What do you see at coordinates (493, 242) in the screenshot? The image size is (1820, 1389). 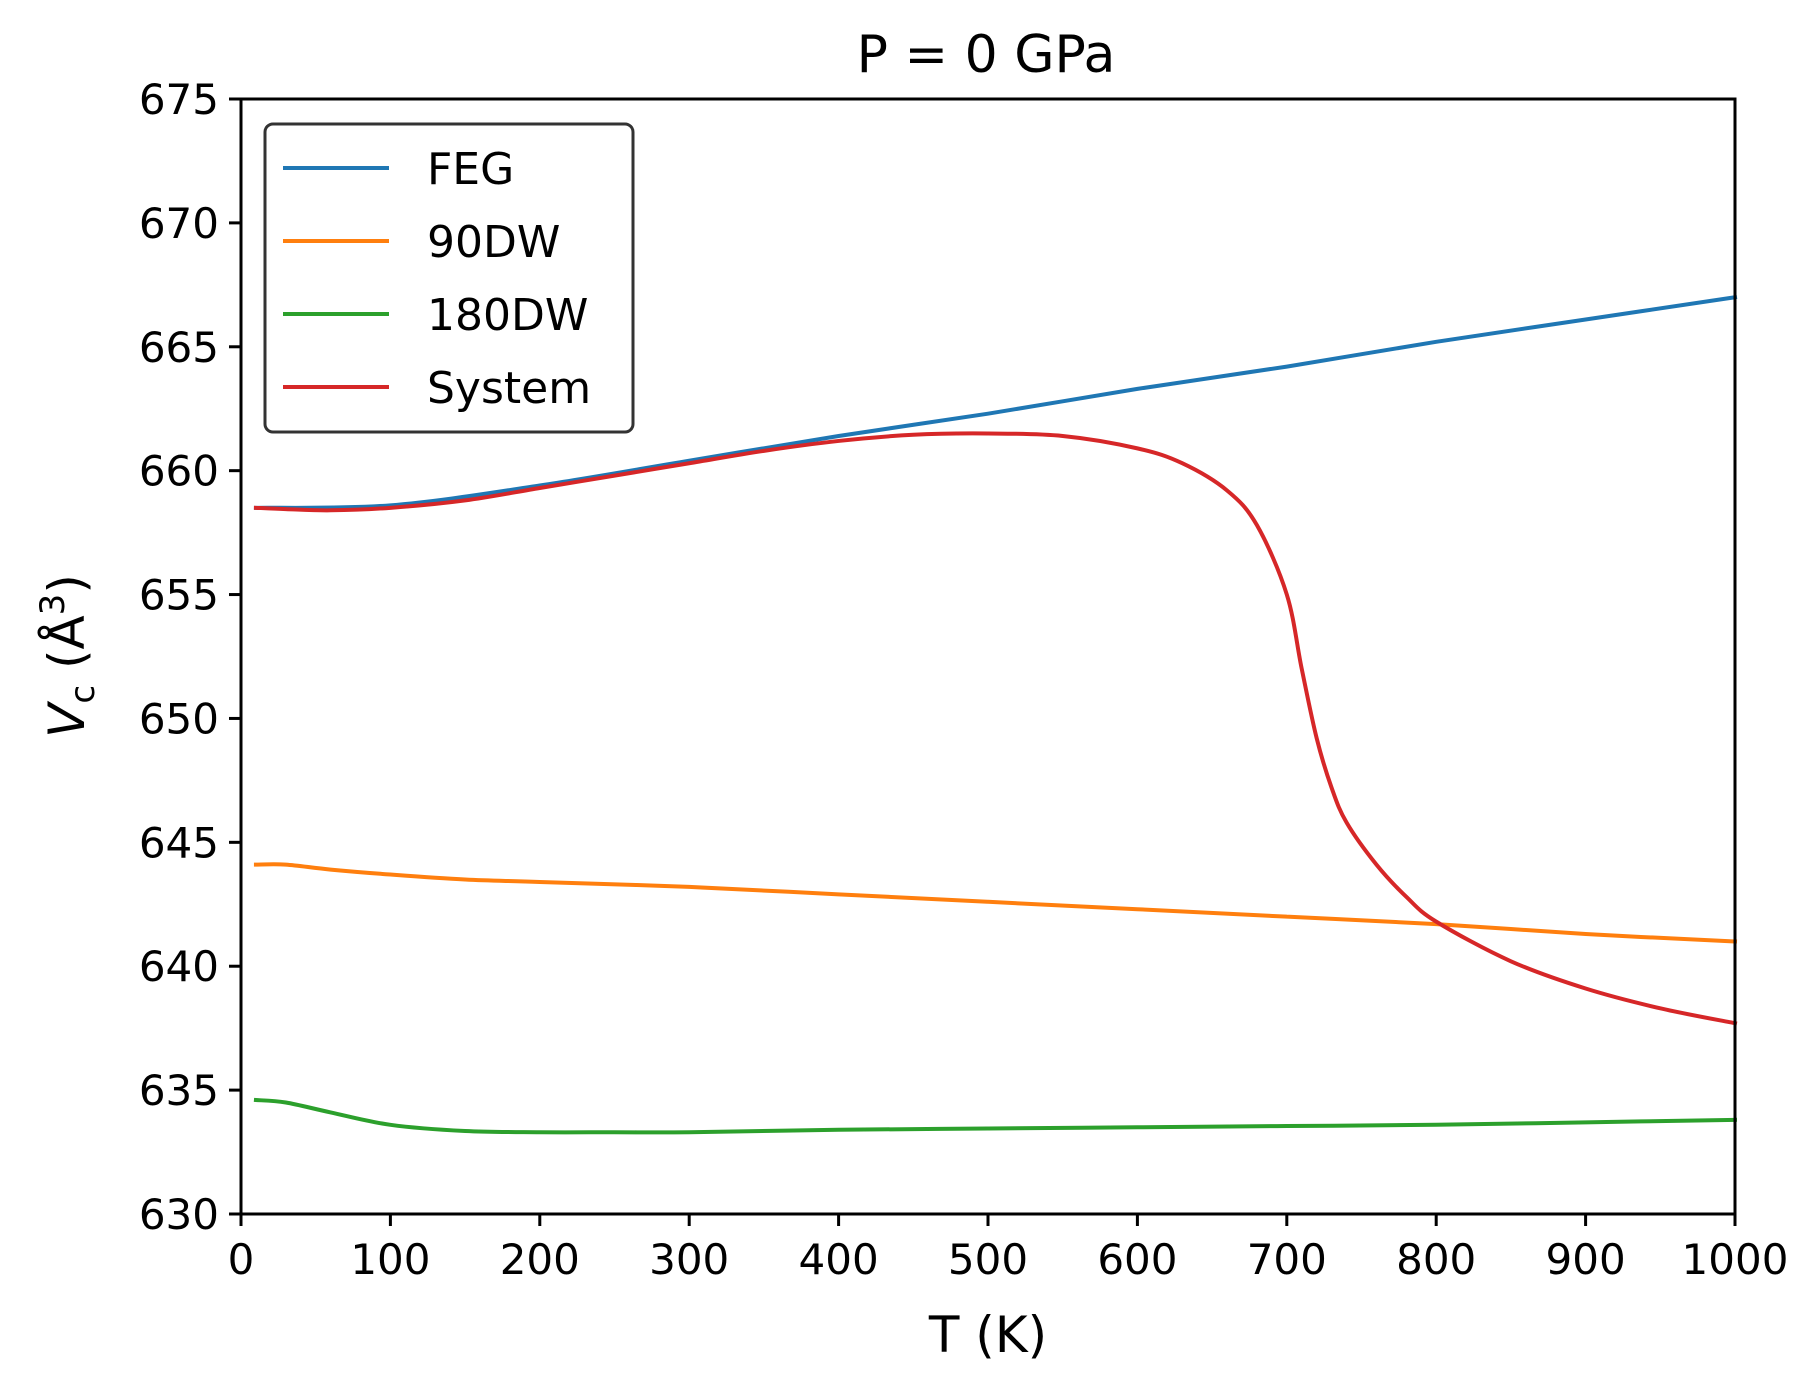 I see `legend-label-90dw: 90DW` at bounding box center [493, 242].